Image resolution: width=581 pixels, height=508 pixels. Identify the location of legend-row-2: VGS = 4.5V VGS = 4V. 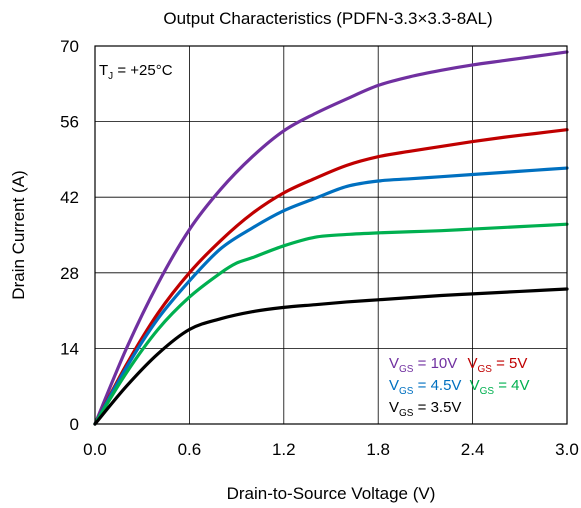
(459, 387).